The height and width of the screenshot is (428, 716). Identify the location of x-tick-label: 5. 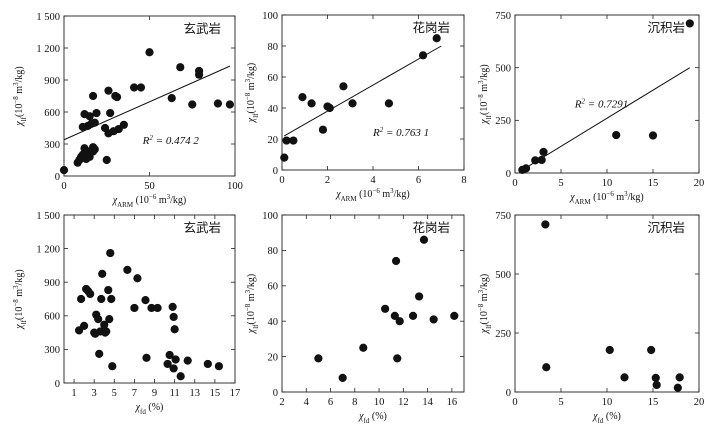
(560, 183).